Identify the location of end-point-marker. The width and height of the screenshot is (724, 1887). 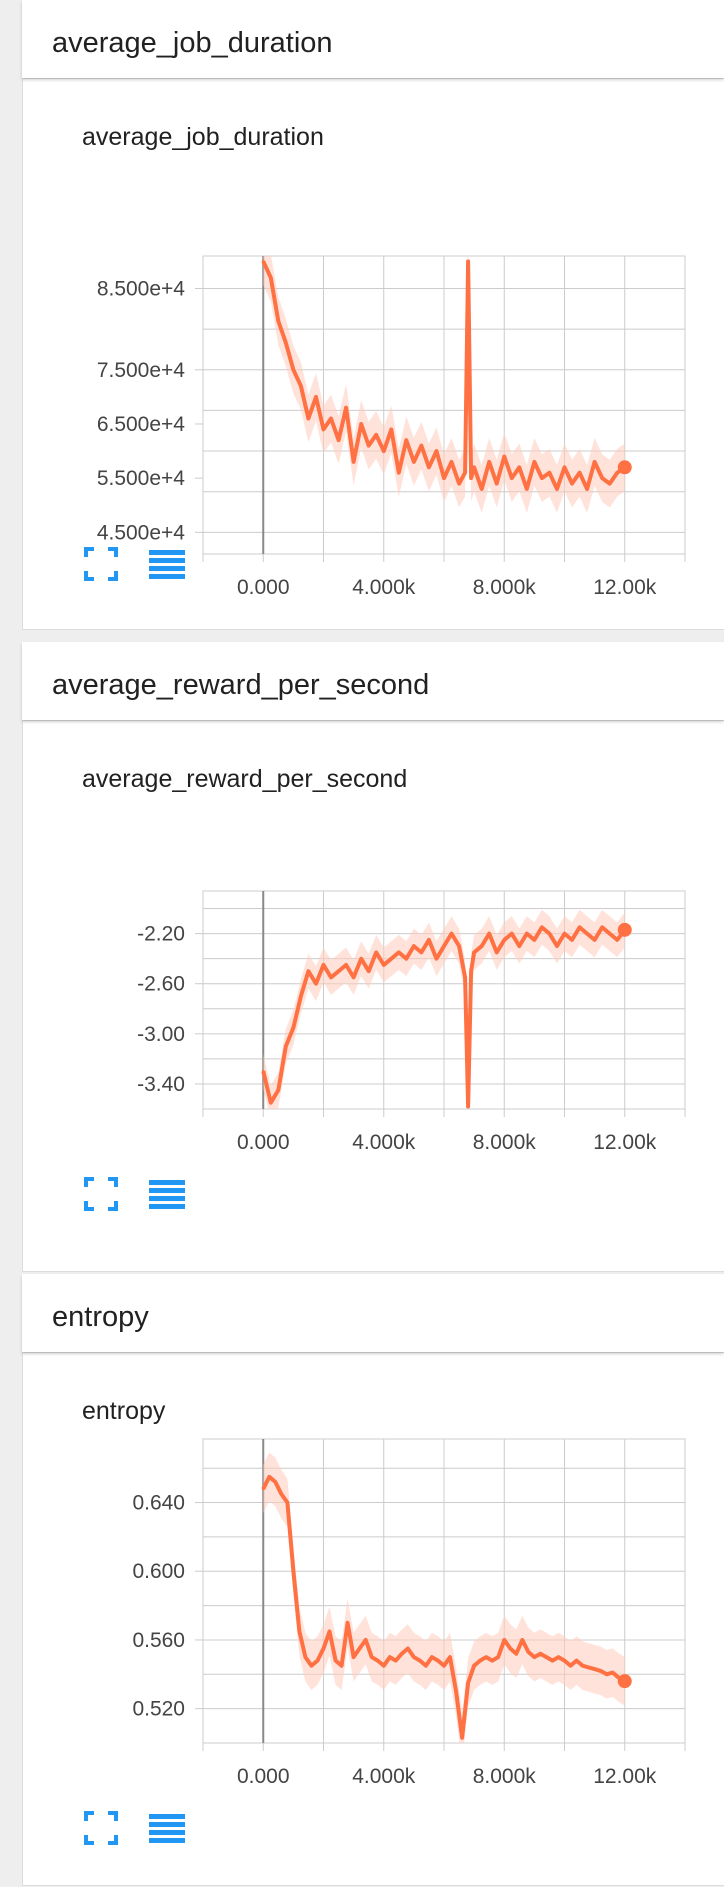
(624, 929).